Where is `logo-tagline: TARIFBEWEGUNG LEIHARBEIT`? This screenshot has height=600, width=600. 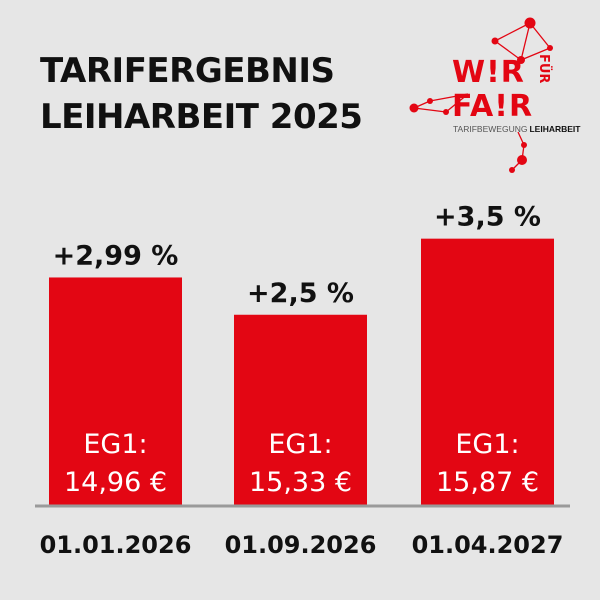
logo-tagline: TARIFBEWEGUNG LEIHARBEIT is located at coordinates (517, 129).